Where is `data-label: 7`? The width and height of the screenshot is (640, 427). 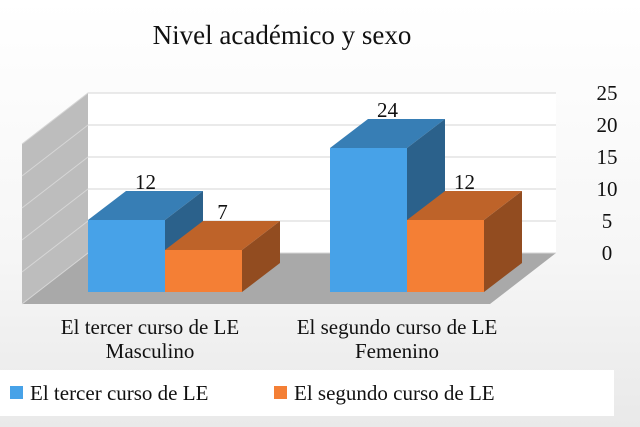
data-label: 7 is located at coordinates (222, 212).